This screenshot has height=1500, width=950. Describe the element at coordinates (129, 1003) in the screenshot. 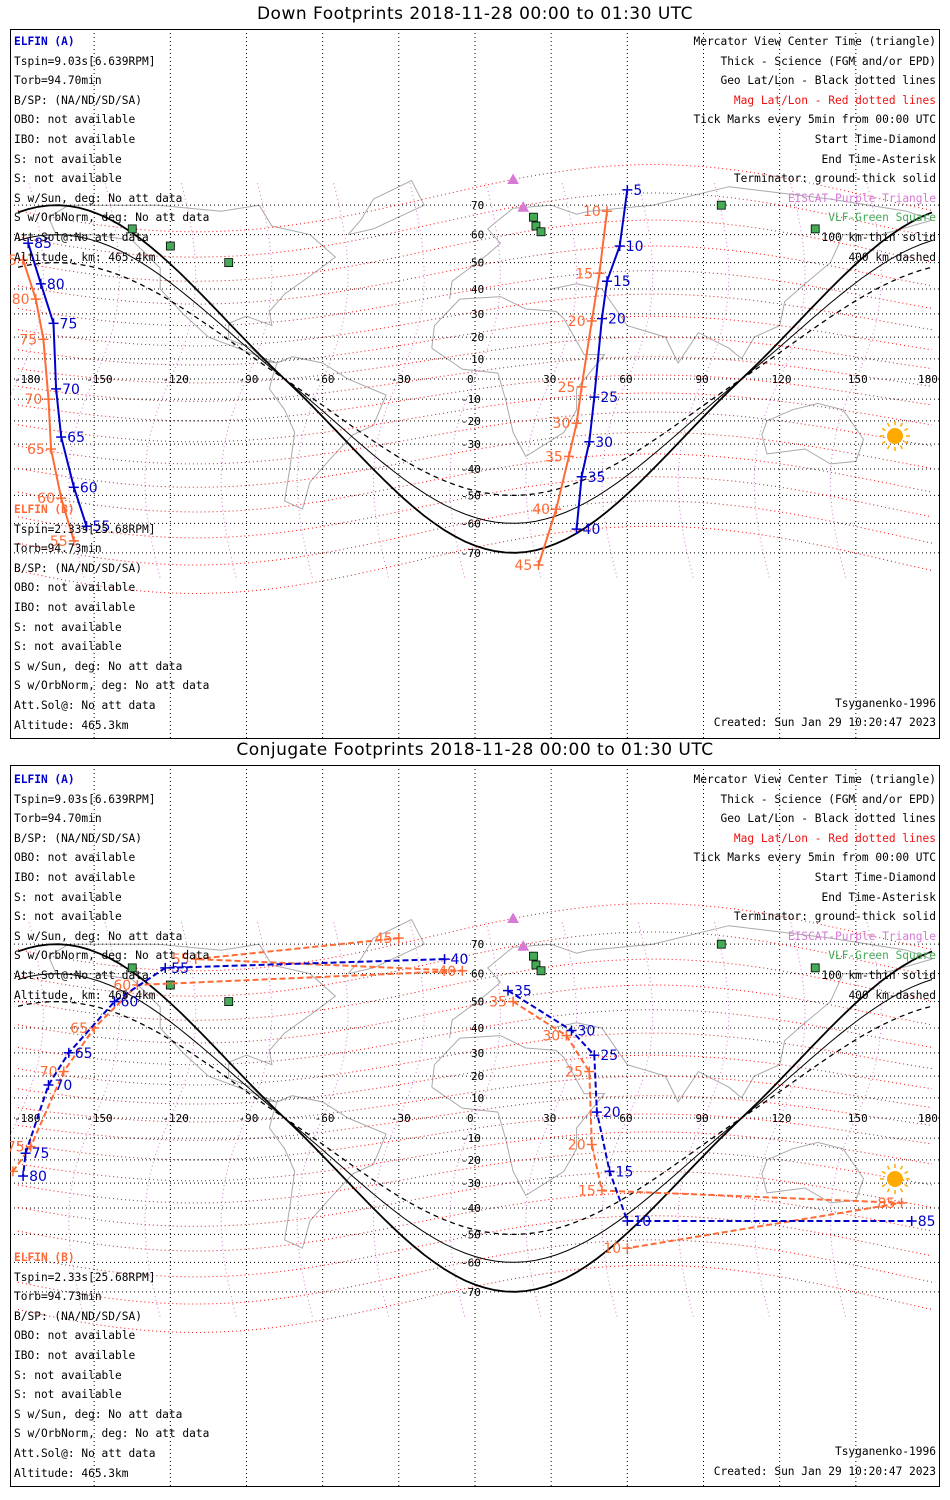

I see `elfin-a-tick-label: 60` at that location.